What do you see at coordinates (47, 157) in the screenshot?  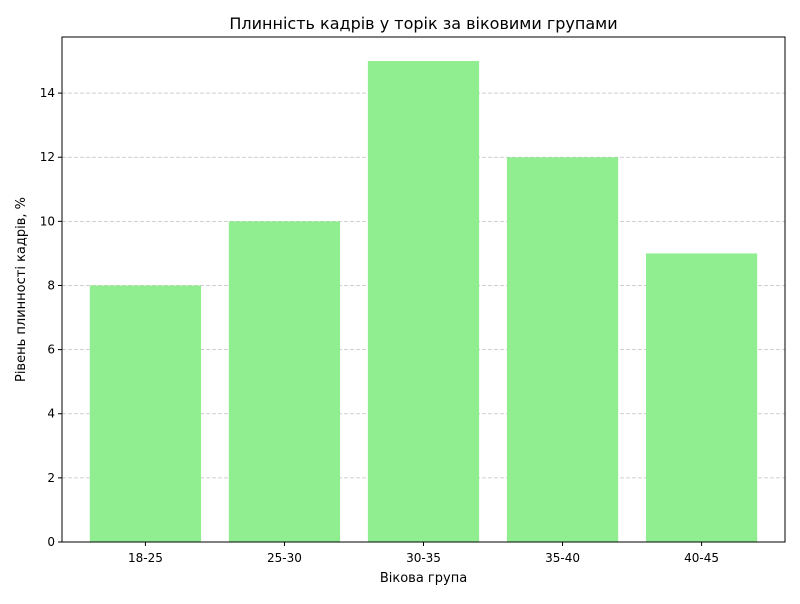 I see `y-tick-label: 12` at bounding box center [47, 157].